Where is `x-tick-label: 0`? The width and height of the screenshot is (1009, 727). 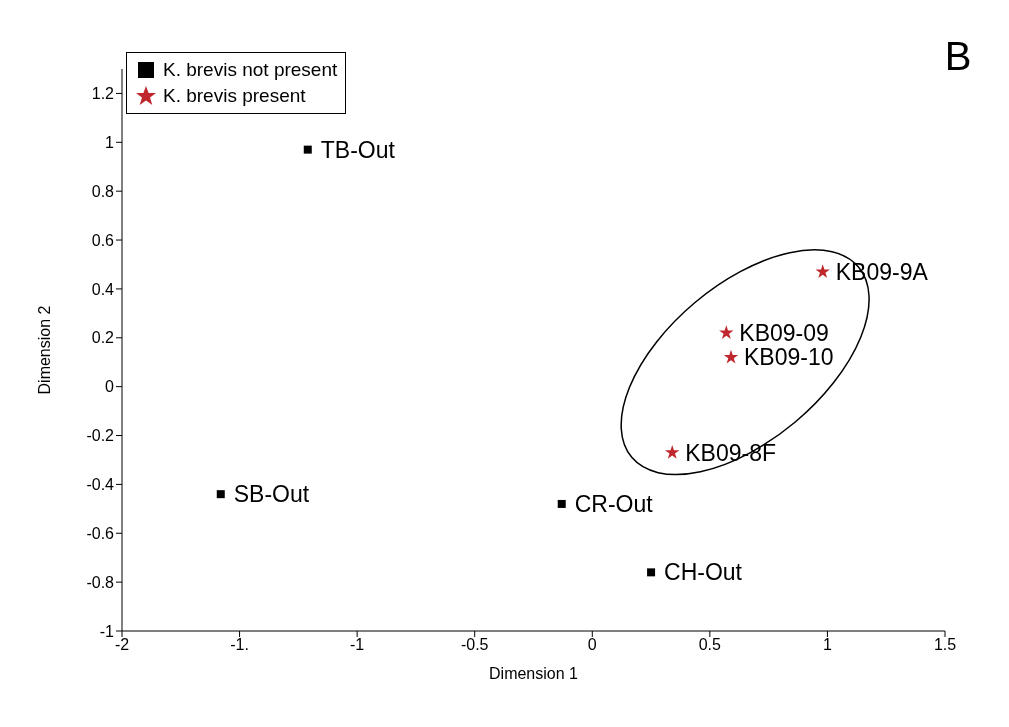
x-tick-label: 0 is located at coordinates (592, 645).